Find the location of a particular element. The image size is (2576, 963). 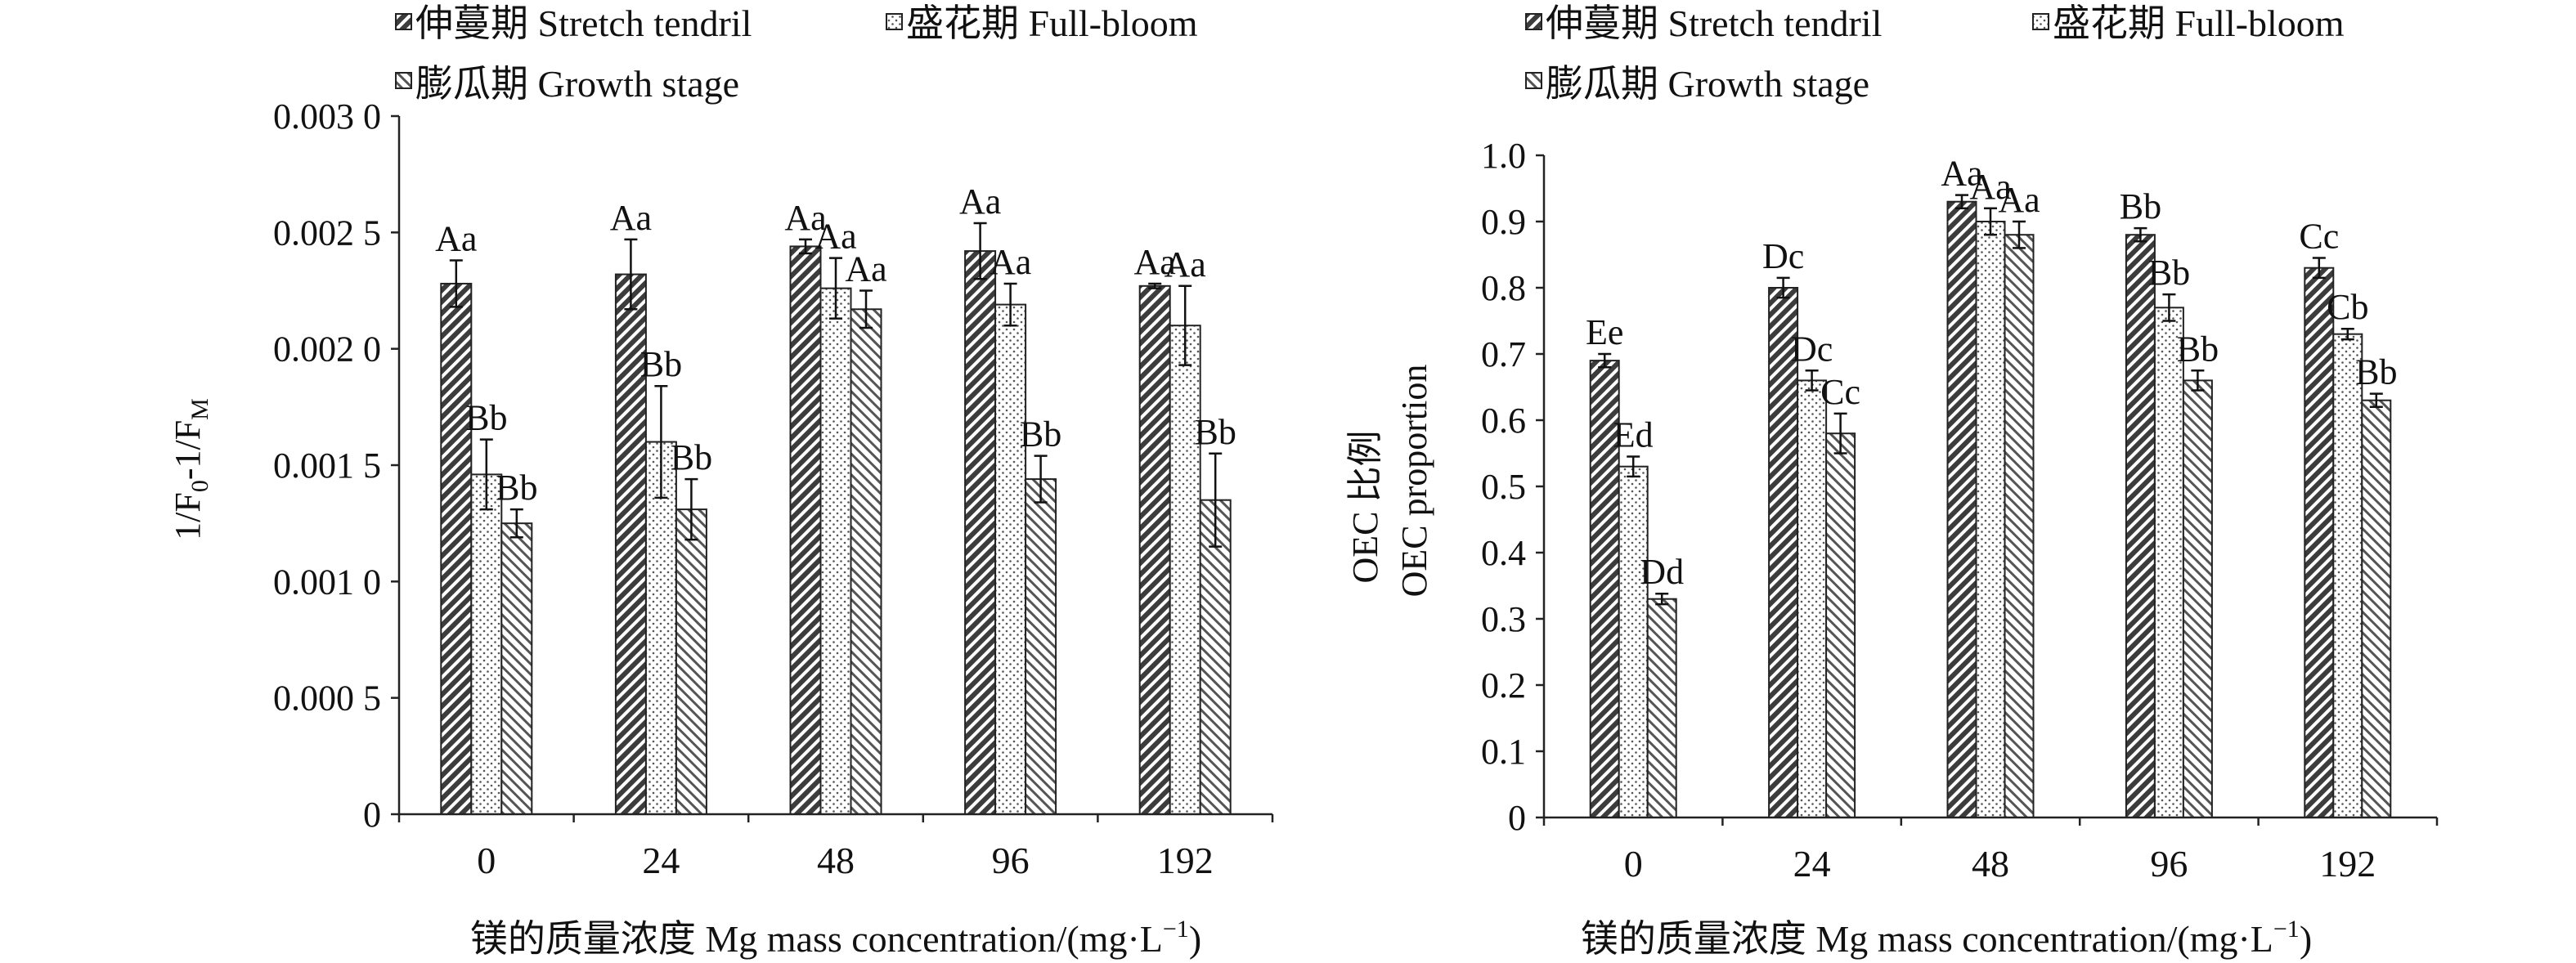

right-x-axis-label: 镁的质量浓度 Mg mass concentration/(mg·L−1) is located at coordinates (1946, 938).